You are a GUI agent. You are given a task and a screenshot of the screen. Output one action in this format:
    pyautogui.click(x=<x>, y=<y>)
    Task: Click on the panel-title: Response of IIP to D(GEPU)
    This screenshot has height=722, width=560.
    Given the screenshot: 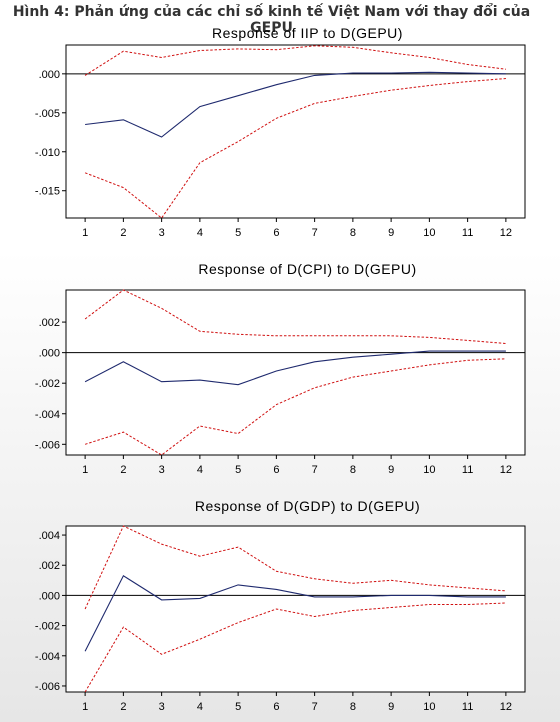 What is the action you would take?
    pyautogui.click(x=307, y=33)
    